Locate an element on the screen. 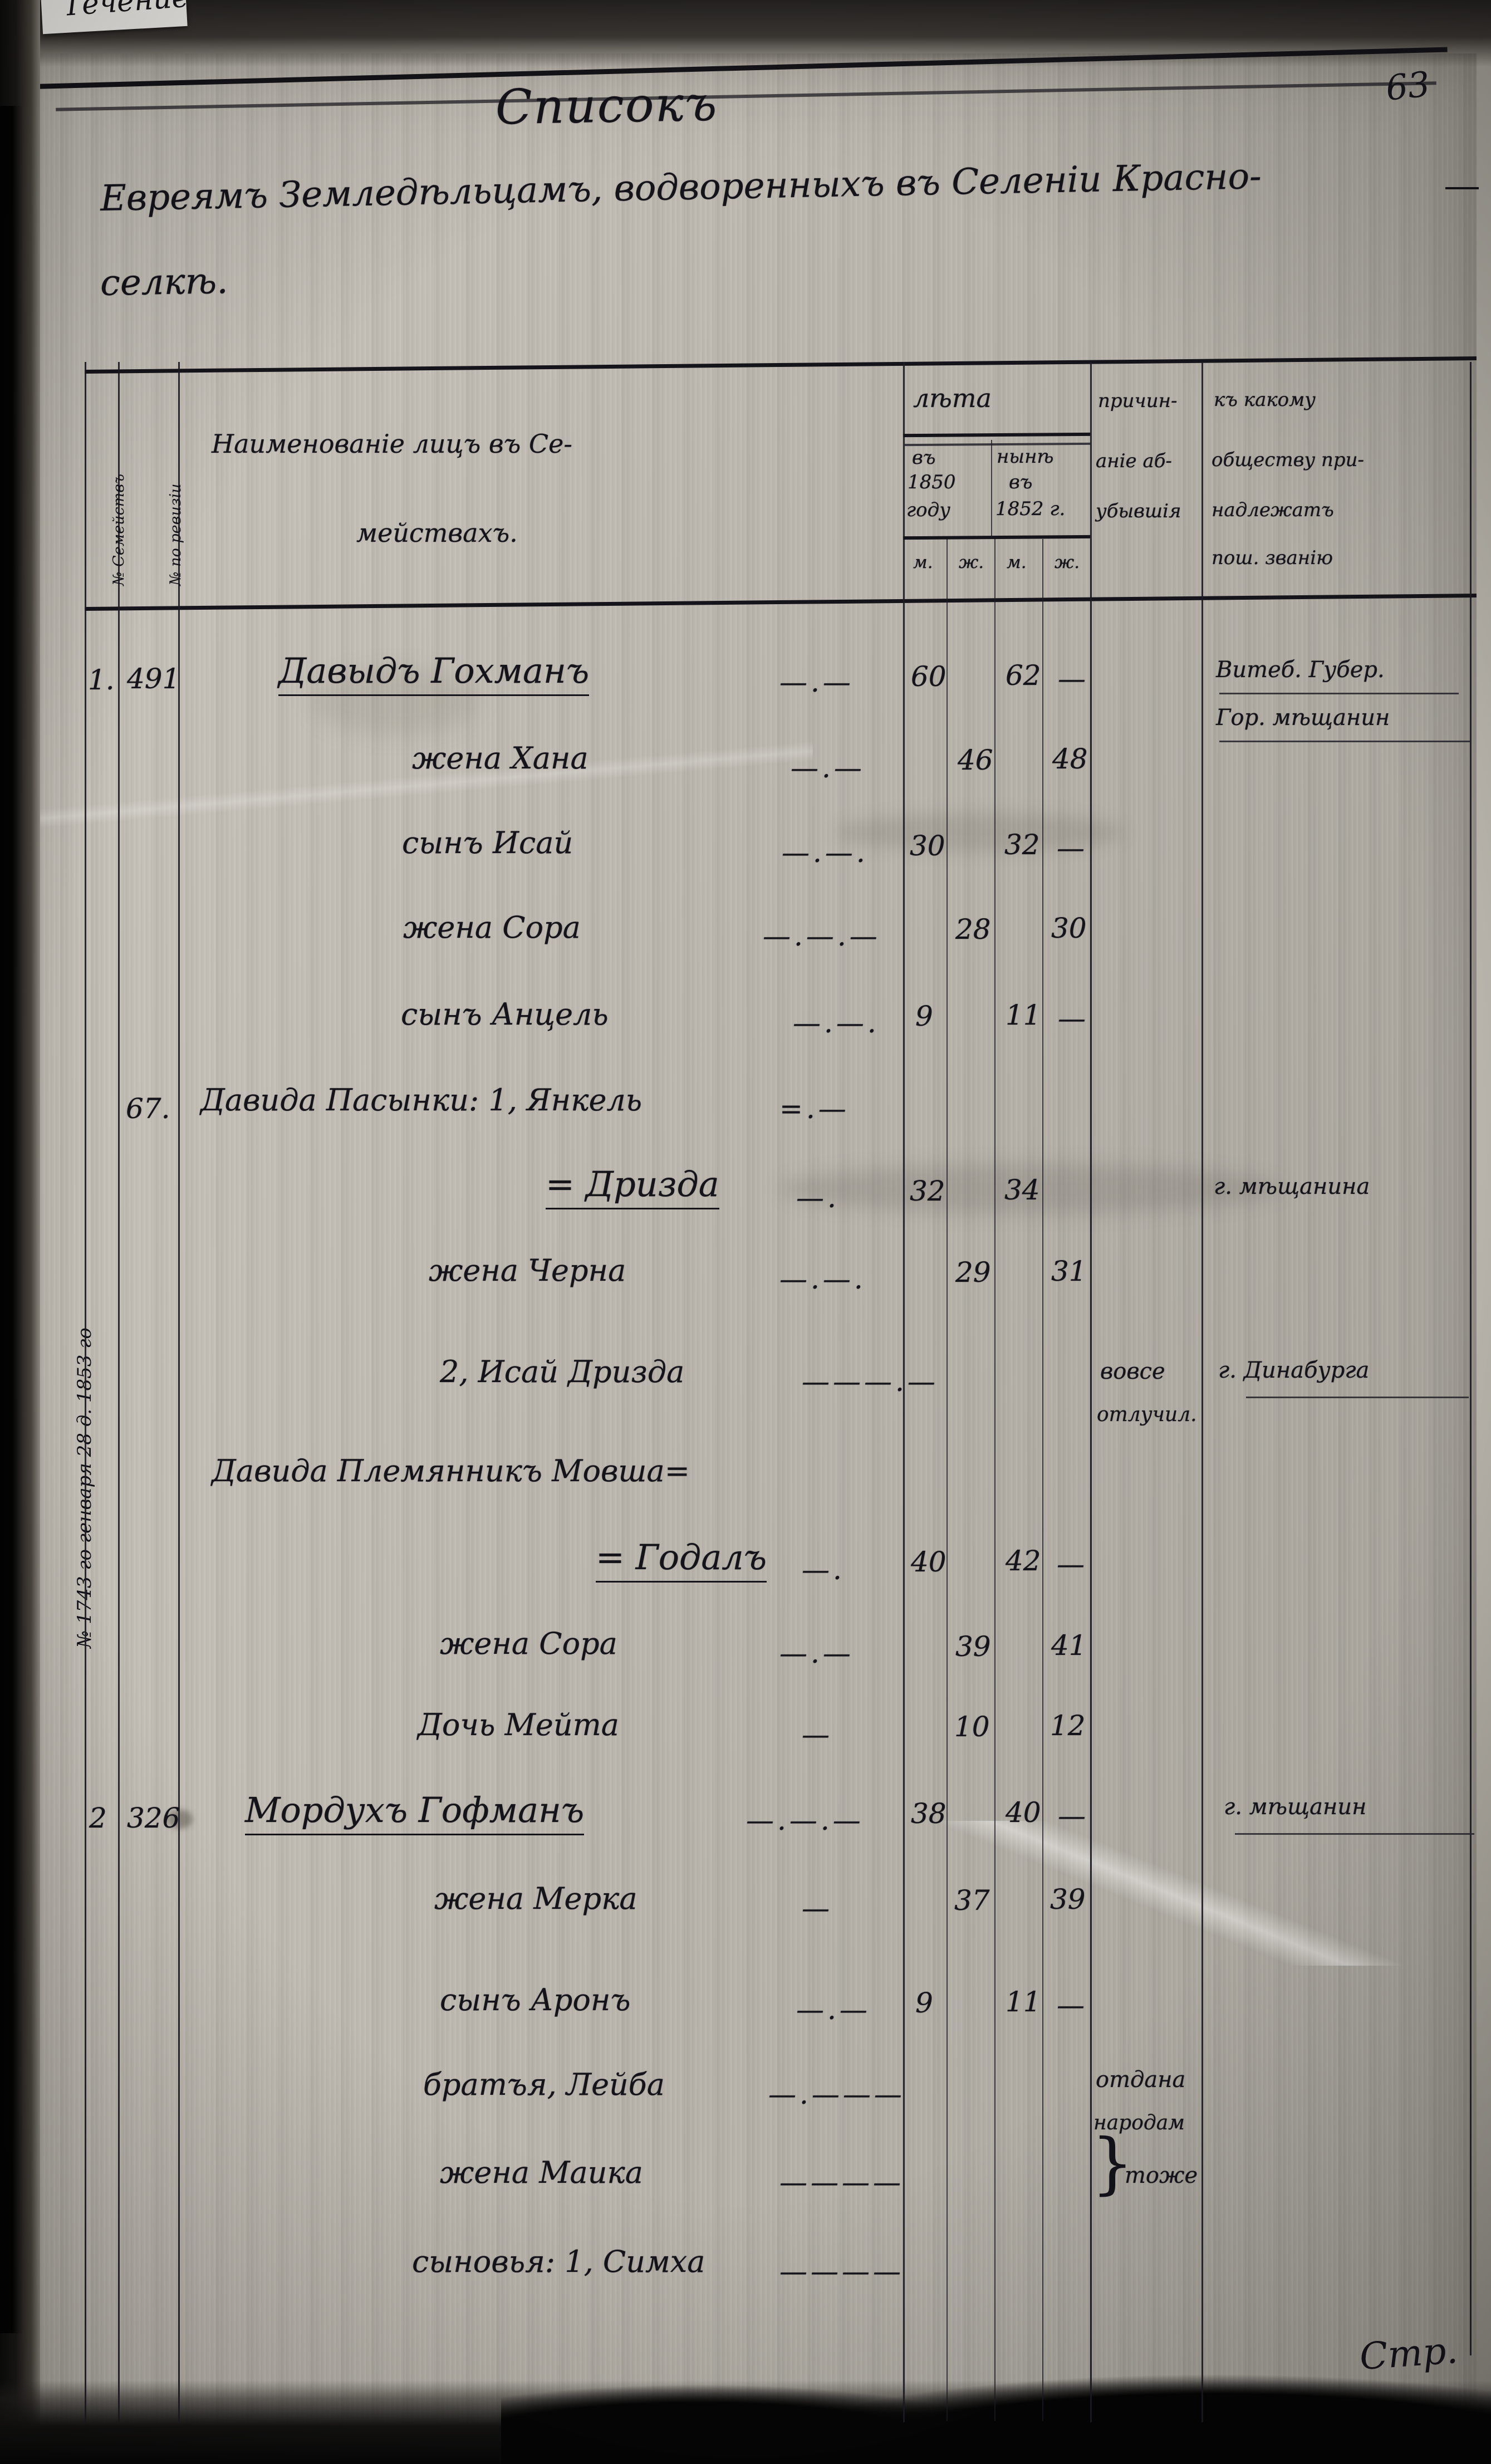  cell-society-line1: г. мѣщанина is located at coordinates (1292, 1186).